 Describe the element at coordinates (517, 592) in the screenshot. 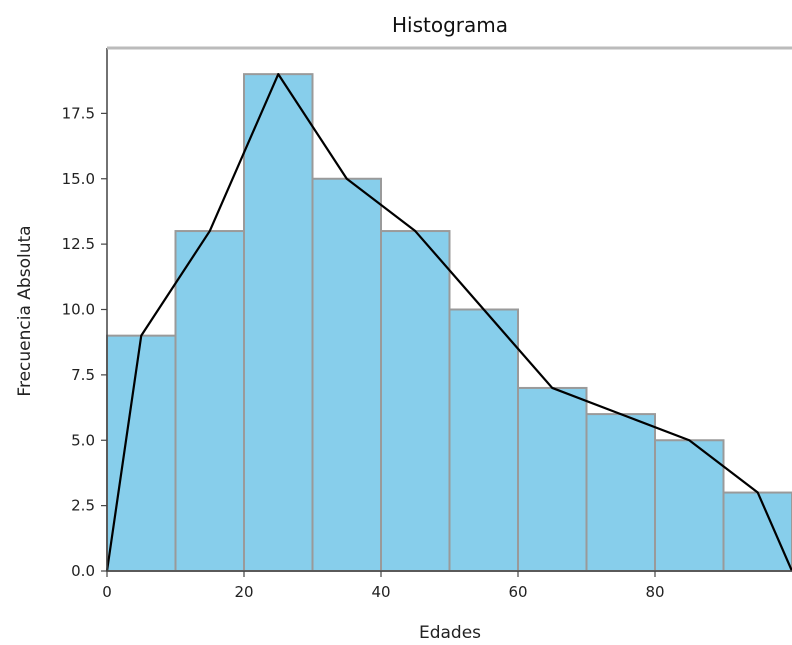

I see `x-tick-label: 60` at that location.